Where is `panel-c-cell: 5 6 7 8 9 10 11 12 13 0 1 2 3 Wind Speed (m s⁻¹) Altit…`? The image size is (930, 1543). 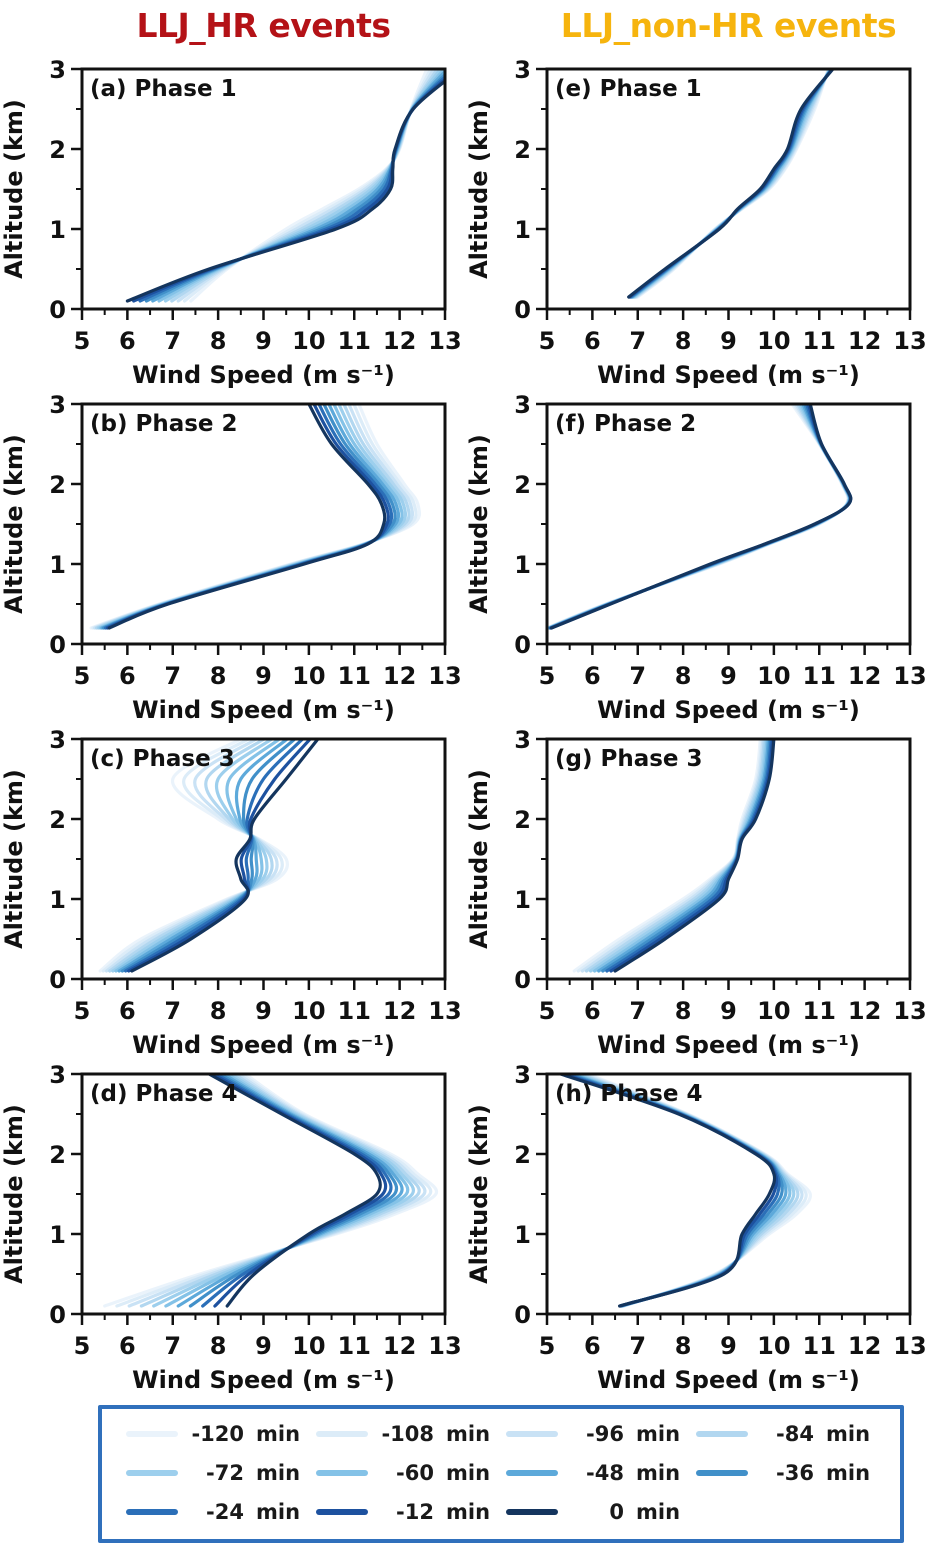 panel-c-cell: 5 6 7 8 9 10 11 12 13 0 1 2 3 Wind Speed (m s⁻¹) Altit… is located at coordinates (232, 892).